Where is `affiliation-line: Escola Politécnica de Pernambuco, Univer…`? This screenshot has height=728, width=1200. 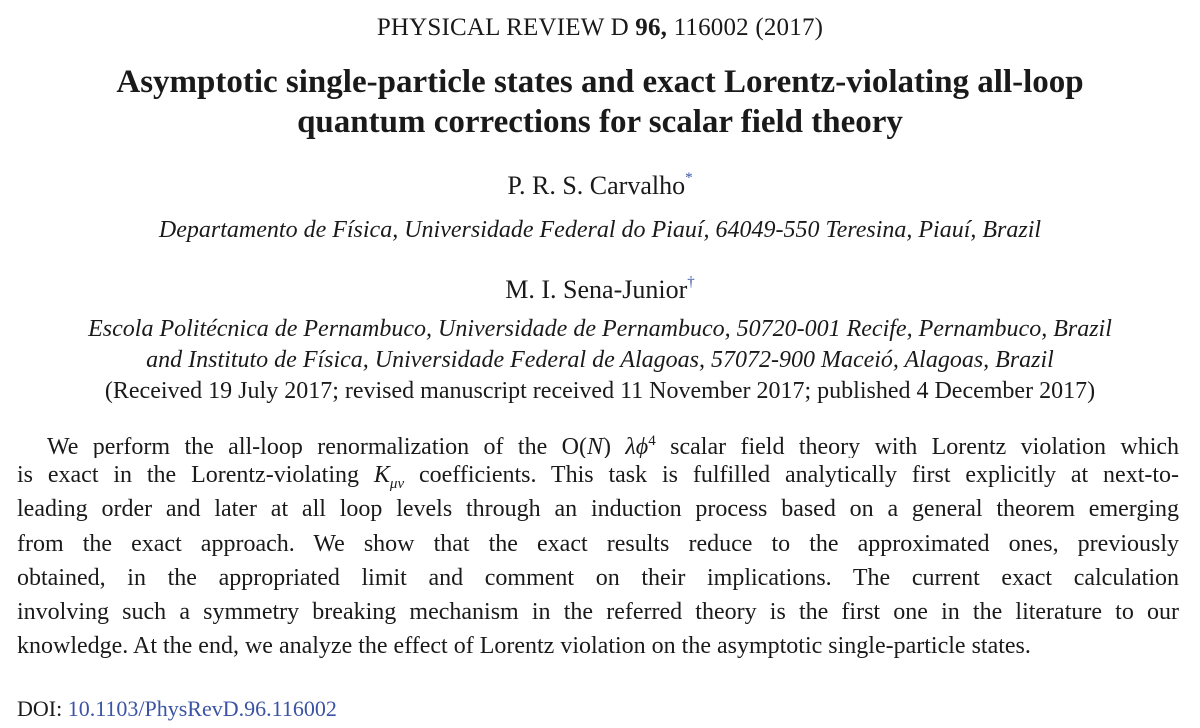 affiliation-line: Escola Politécnica de Pernambuco, Univer… is located at coordinates (600, 329).